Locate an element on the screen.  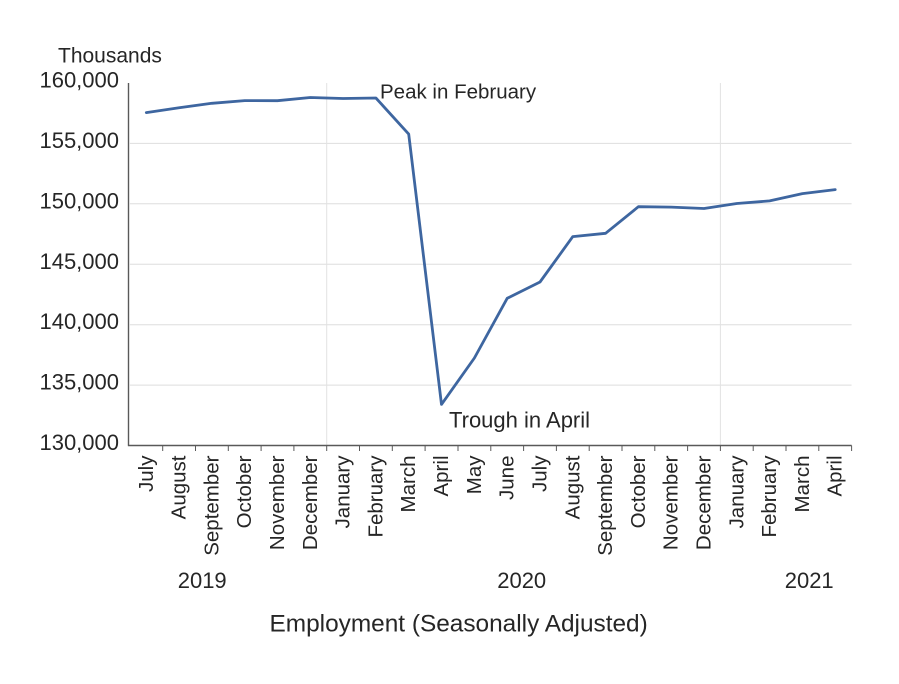
svg-text: 130,000 is located at coordinates (79, 442).